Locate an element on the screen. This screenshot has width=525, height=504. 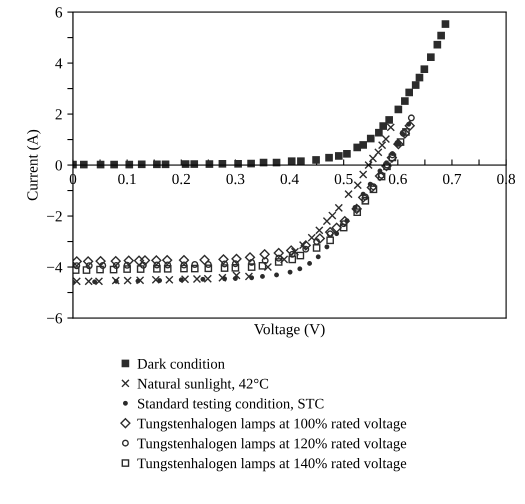
y-tick-label: 0 is located at coordinates (59, 165).